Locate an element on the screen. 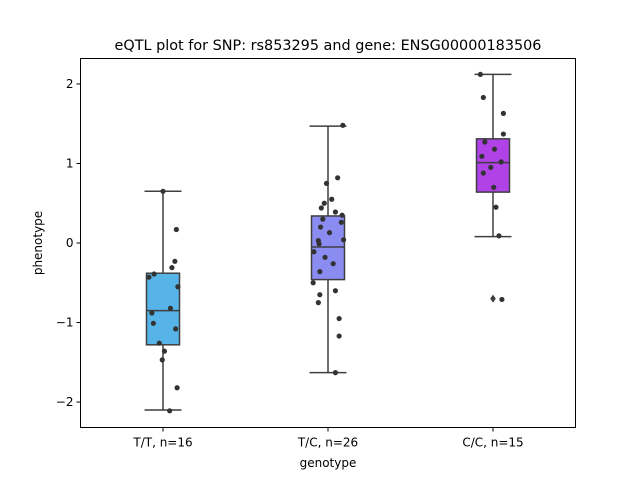  y-axis-label: phenotype is located at coordinates (38, 243).